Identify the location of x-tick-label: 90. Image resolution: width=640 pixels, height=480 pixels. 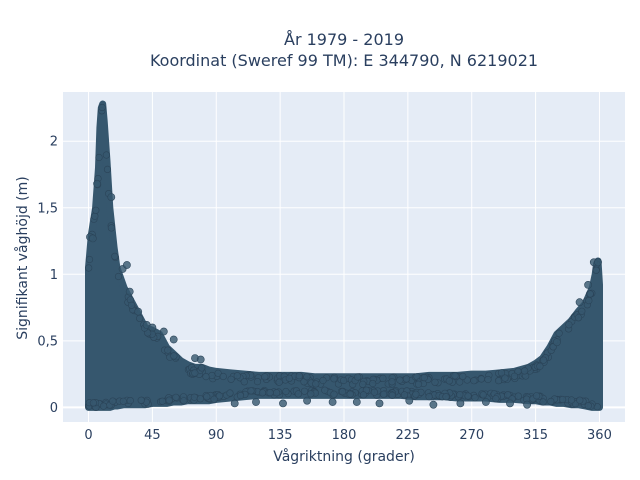
(216, 435).